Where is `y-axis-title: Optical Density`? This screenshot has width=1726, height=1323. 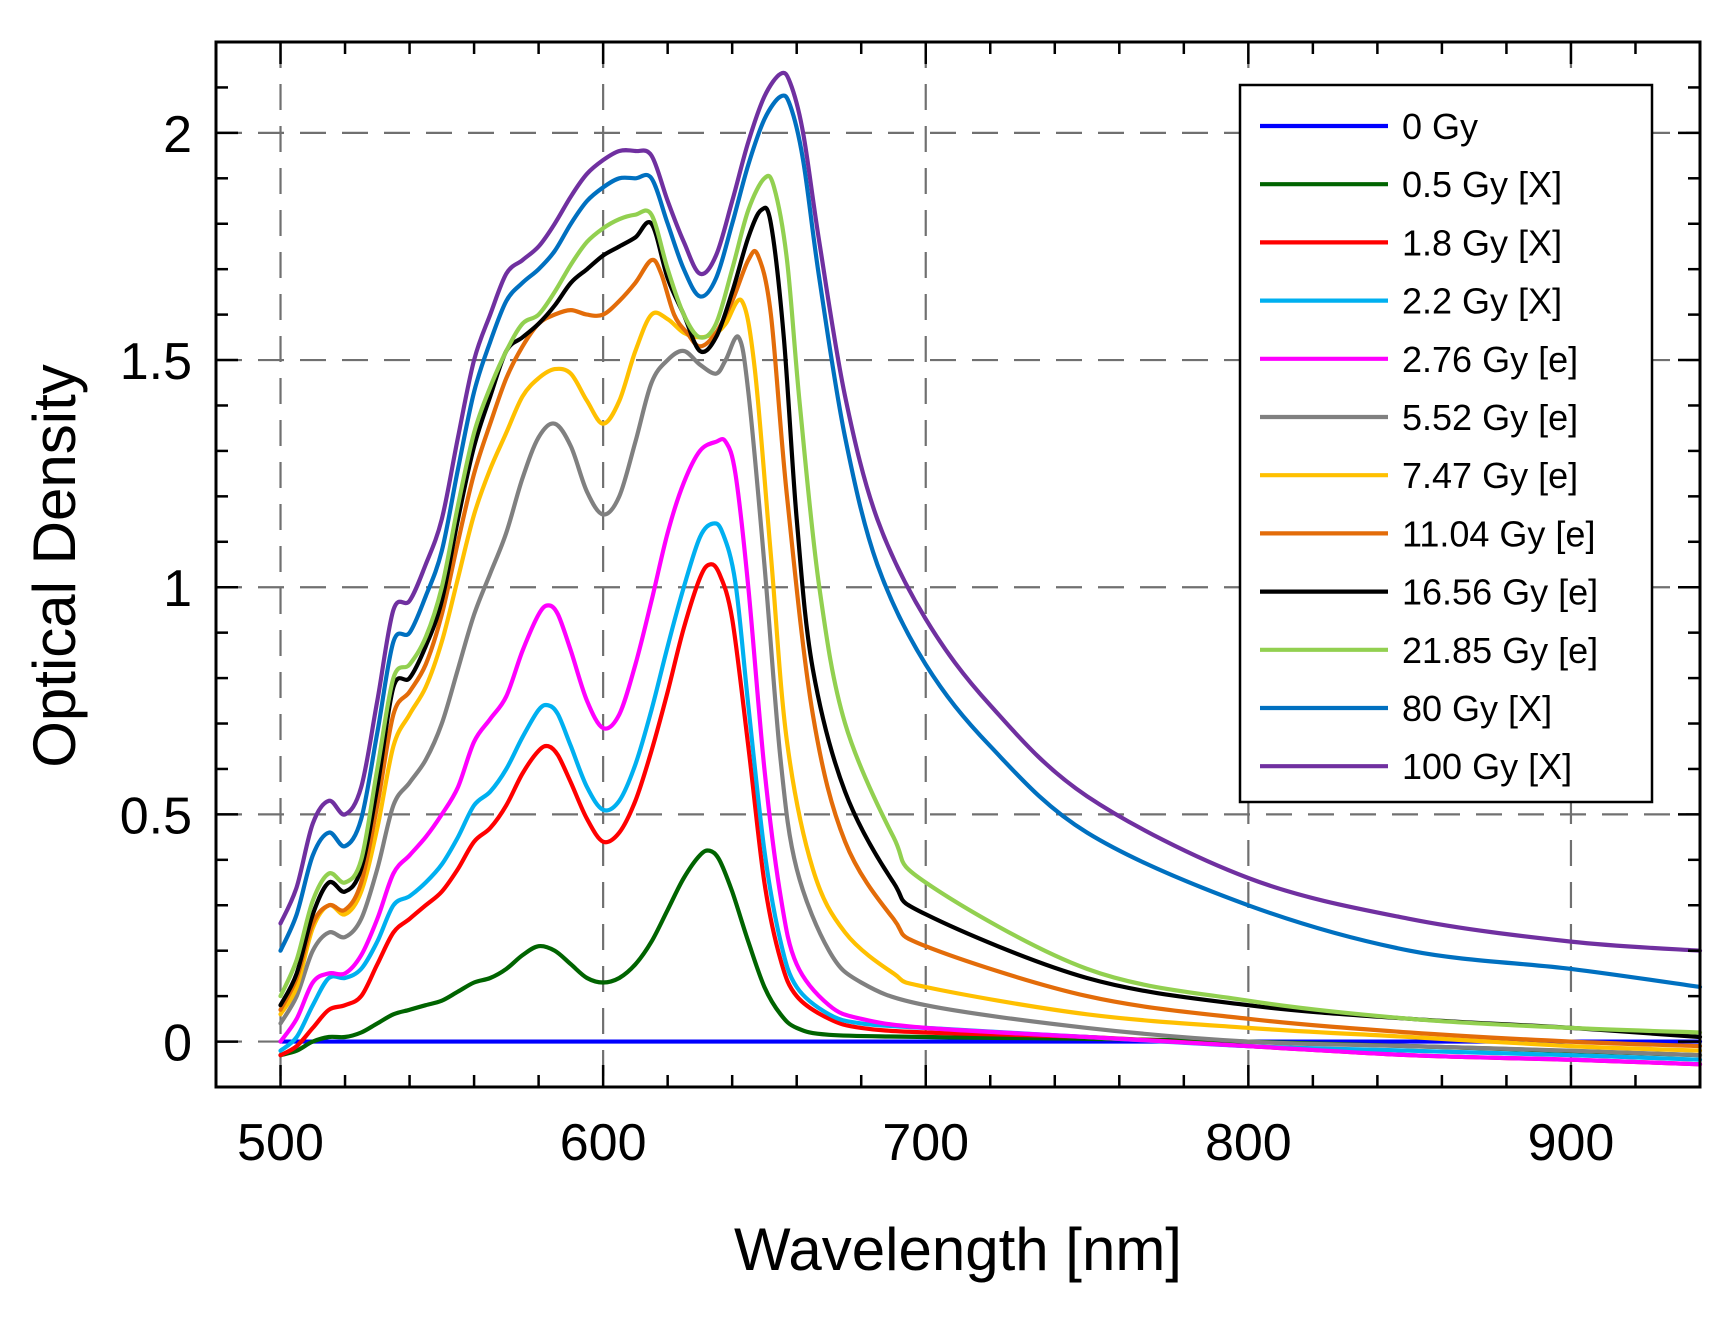 y-axis-title: Optical Density is located at coordinates (54, 565).